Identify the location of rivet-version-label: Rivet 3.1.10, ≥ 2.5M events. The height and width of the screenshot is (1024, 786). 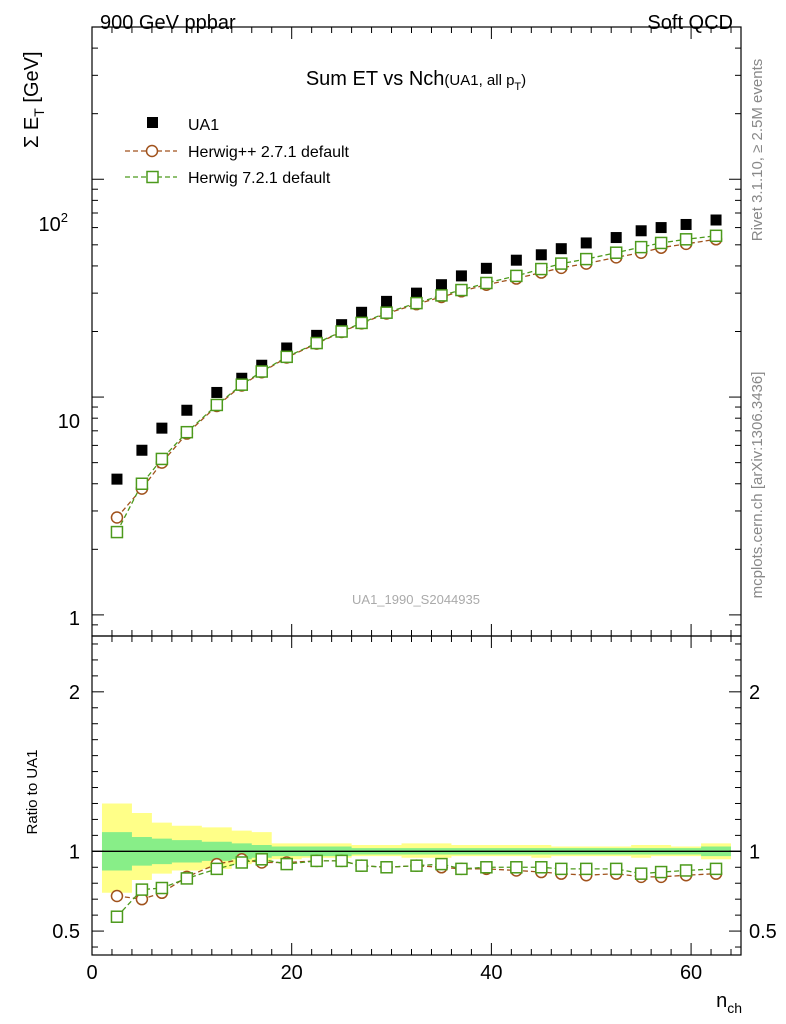
(757, 150).